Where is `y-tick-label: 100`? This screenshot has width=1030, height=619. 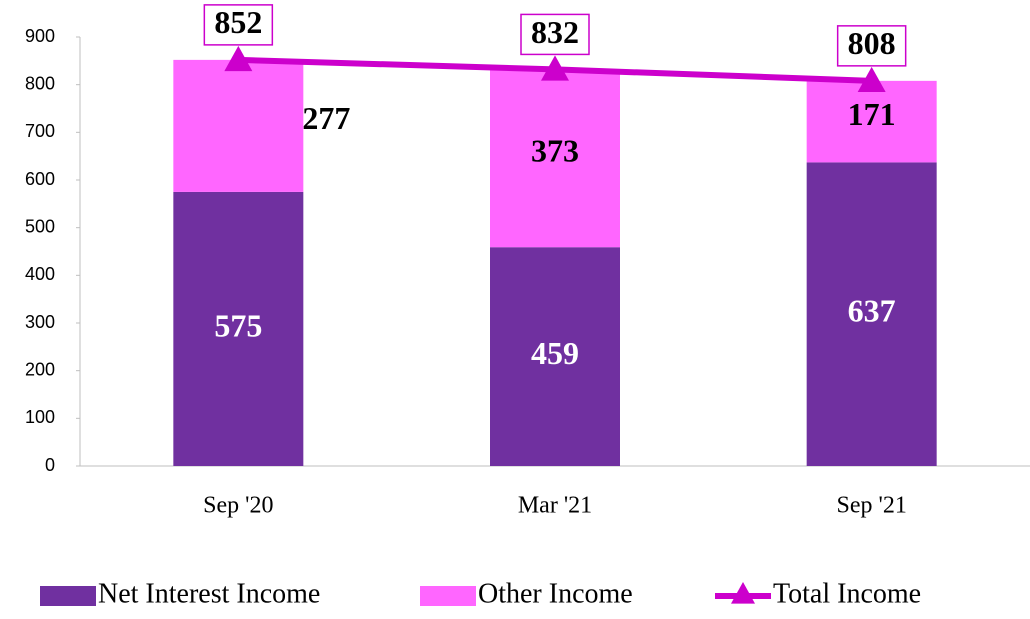 y-tick-label: 100 is located at coordinates (40, 417).